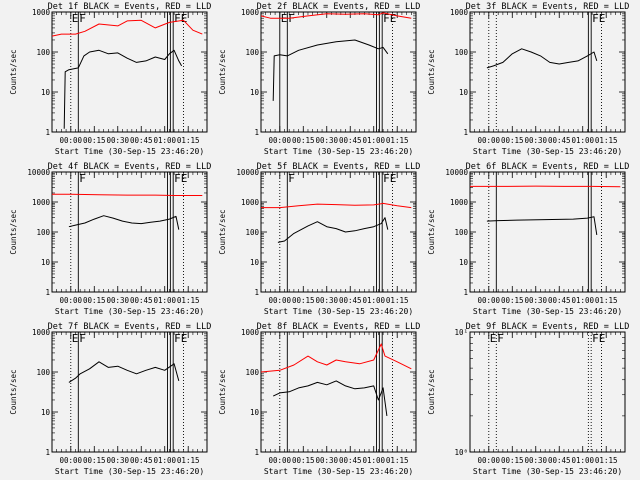 This screenshot has height=480, width=640. What do you see at coordinates (461, 332) in the screenshot?
I see `y-tick-label: 10¹` at bounding box center [461, 332].